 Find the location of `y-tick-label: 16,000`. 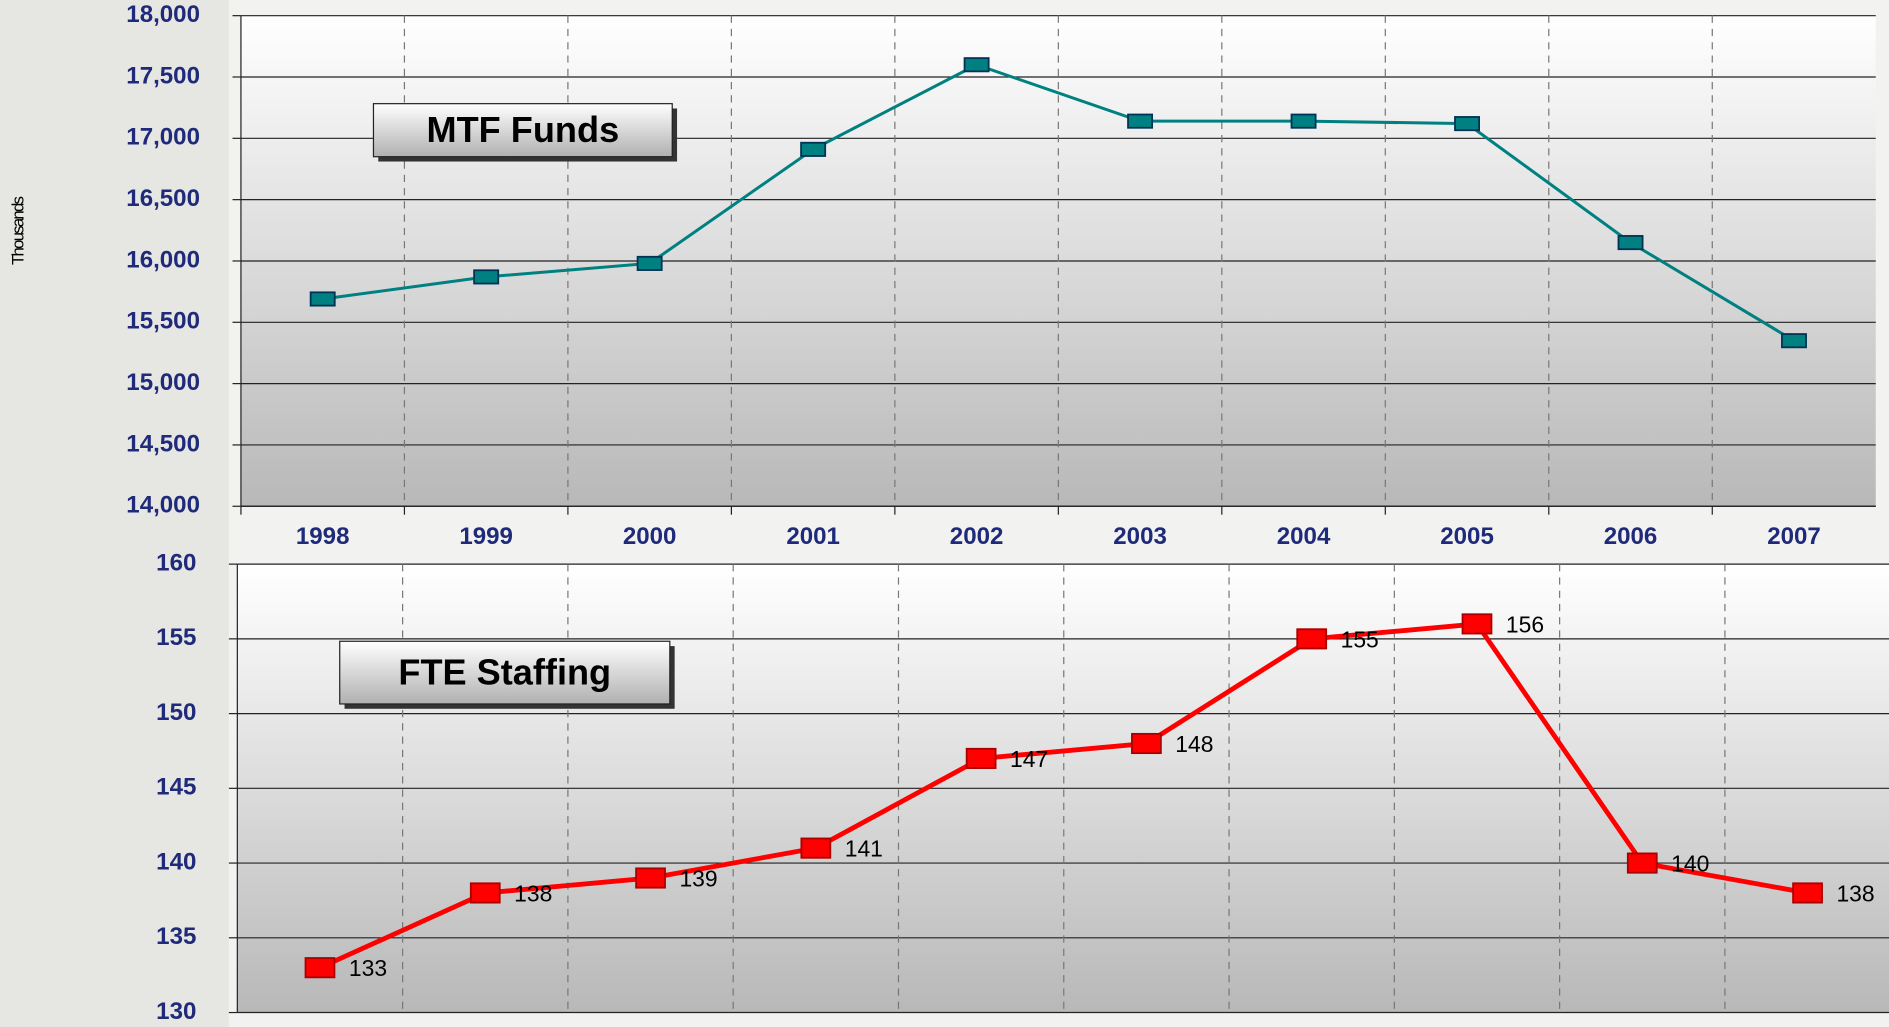

y-tick-label: 16,000 is located at coordinates (163, 259).